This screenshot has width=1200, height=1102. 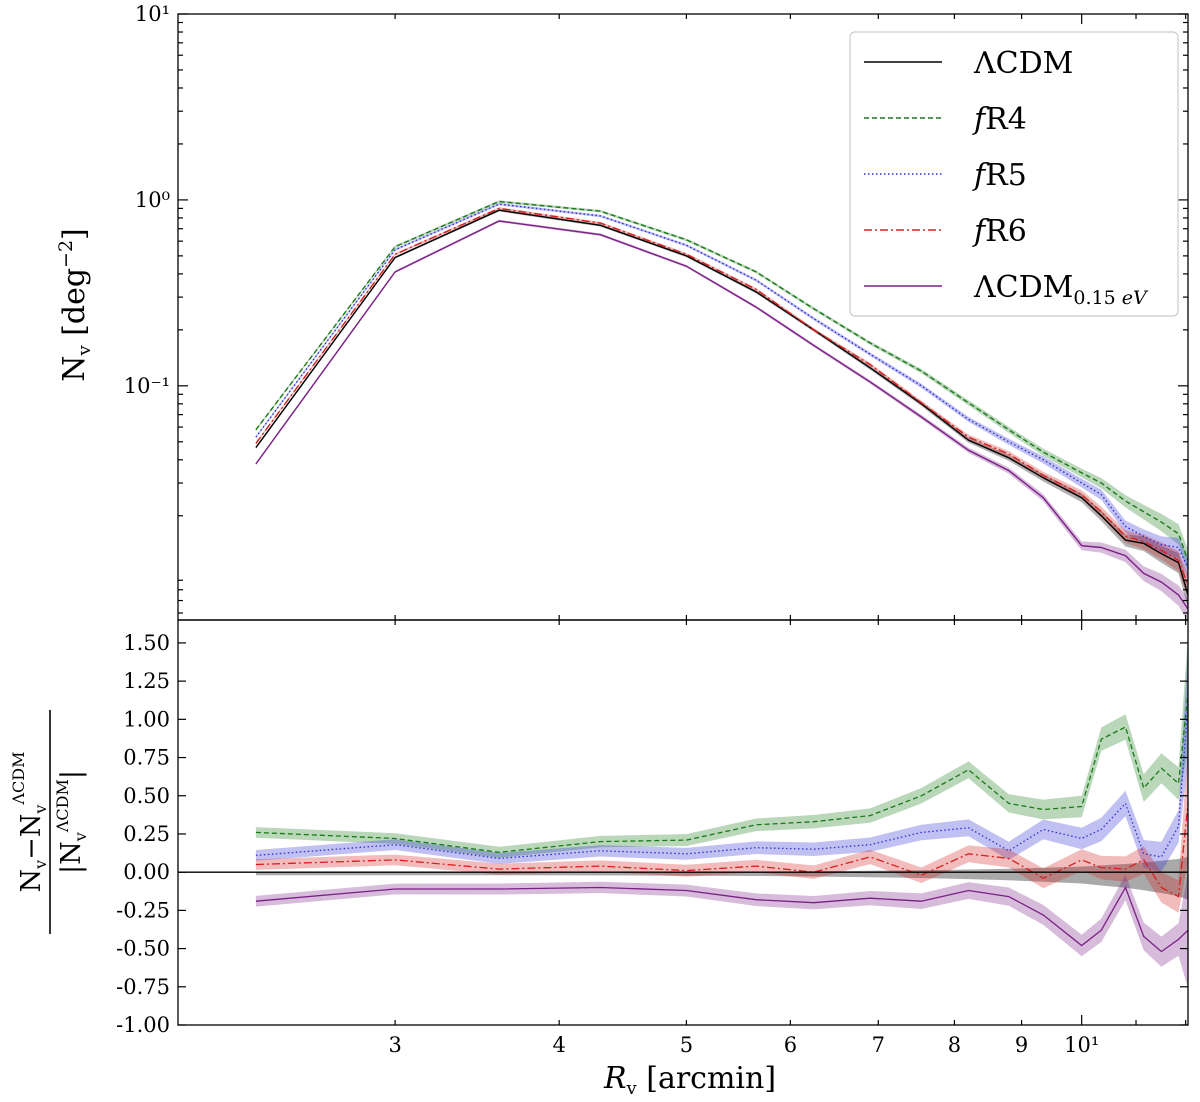 I want to click on x-tick-label: 3, so click(x=394, y=1045).